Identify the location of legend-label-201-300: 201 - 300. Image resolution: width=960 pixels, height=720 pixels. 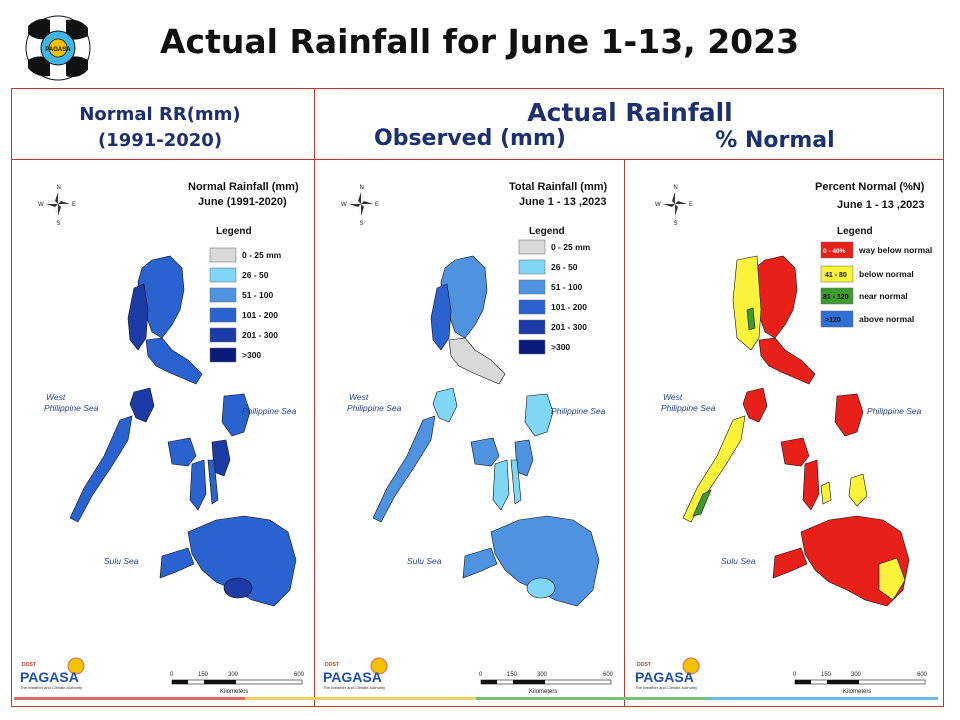
(260, 335).